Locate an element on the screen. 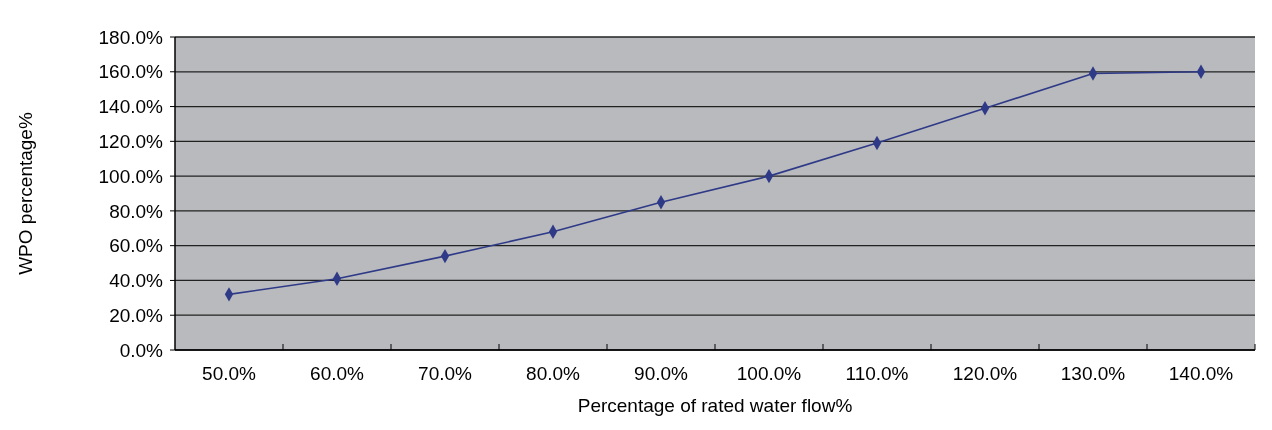 The height and width of the screenshot is (430, 1272). y-tick-label: 120.0% is located at coordinates (131, 141).